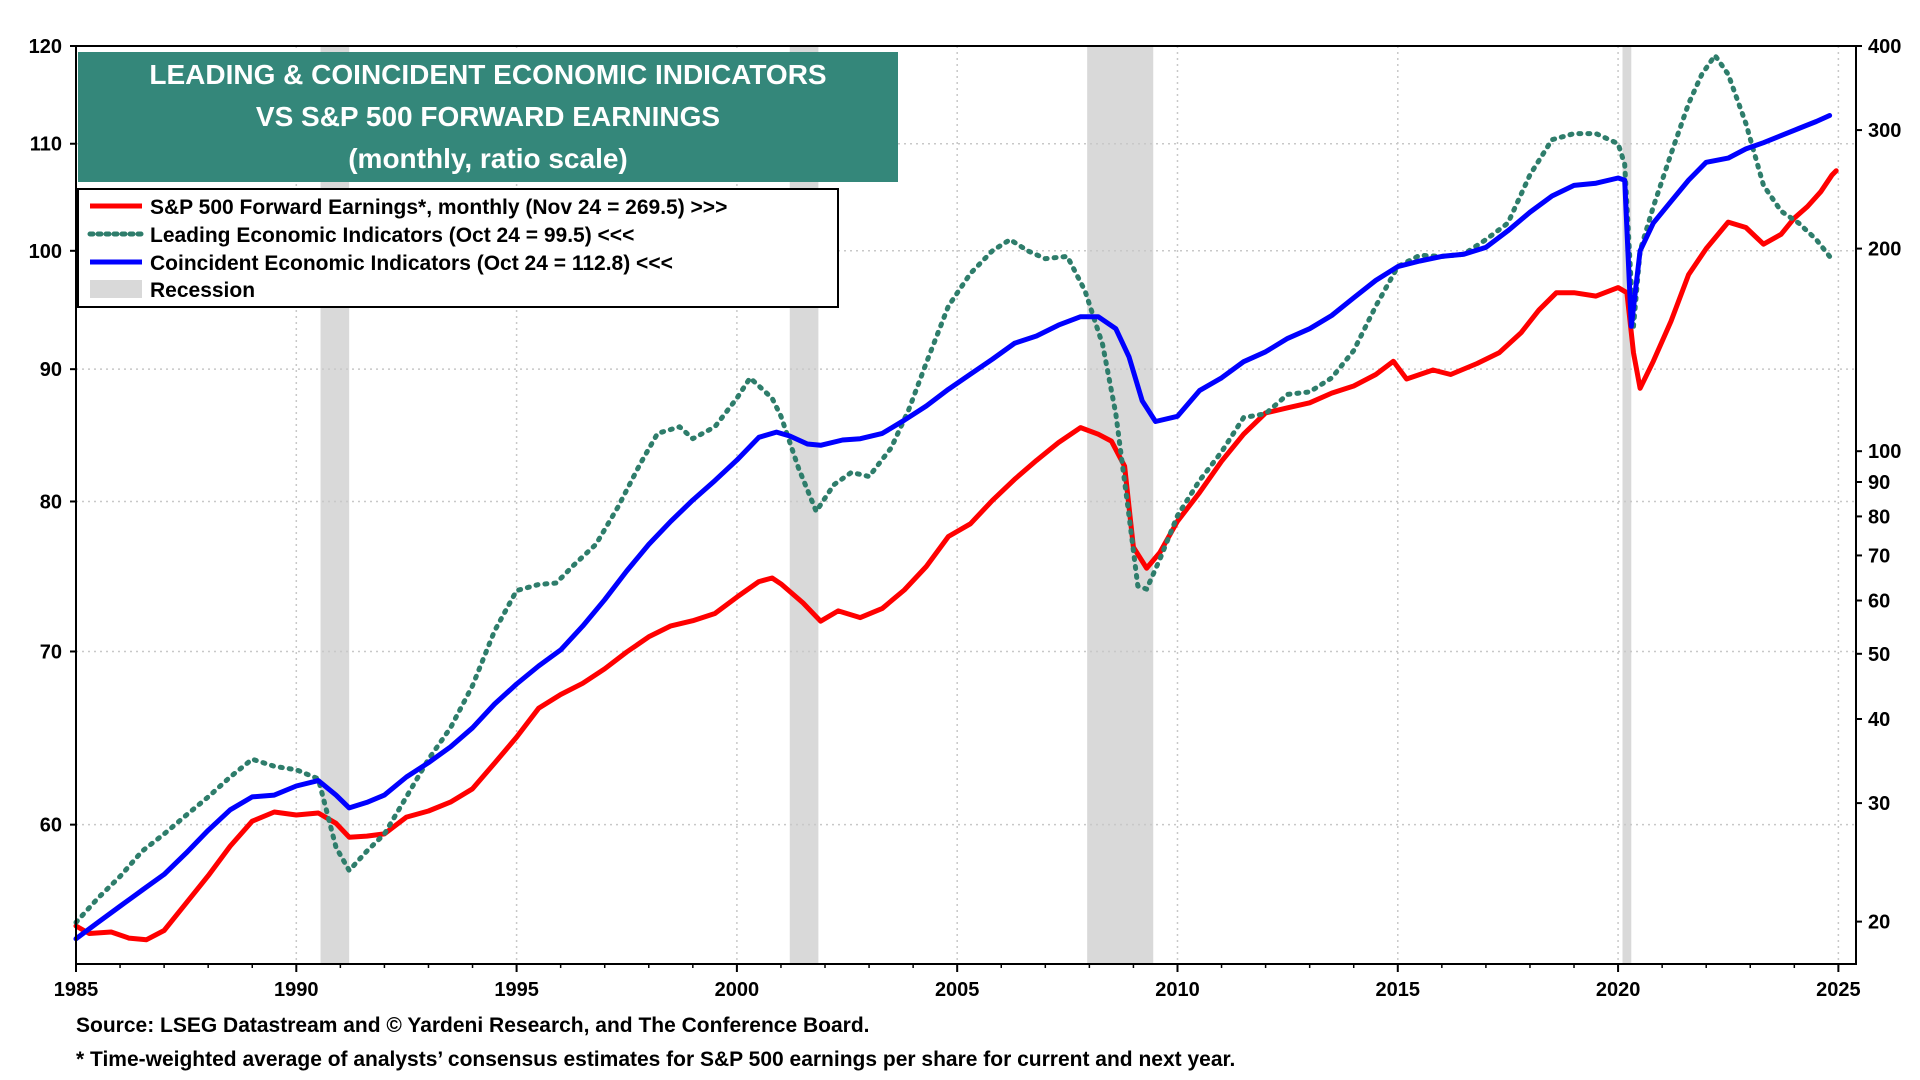 Image resolution: width=1920 pixels, height=1080 pixels. Describe the element at coordinates (1879, 804) in the screenshot. I see `right-tick-label: 30` at that location.